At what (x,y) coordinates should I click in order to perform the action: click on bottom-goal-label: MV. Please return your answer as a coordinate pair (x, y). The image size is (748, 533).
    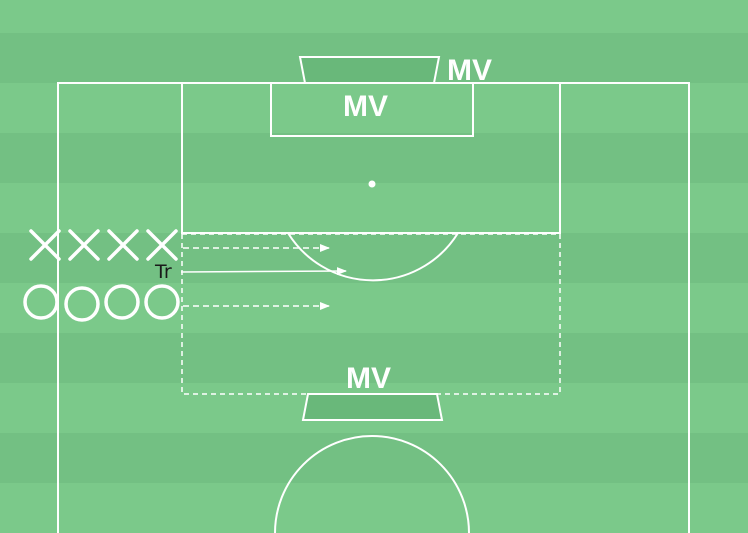
    Looking at the image, I should click on (368, 378).